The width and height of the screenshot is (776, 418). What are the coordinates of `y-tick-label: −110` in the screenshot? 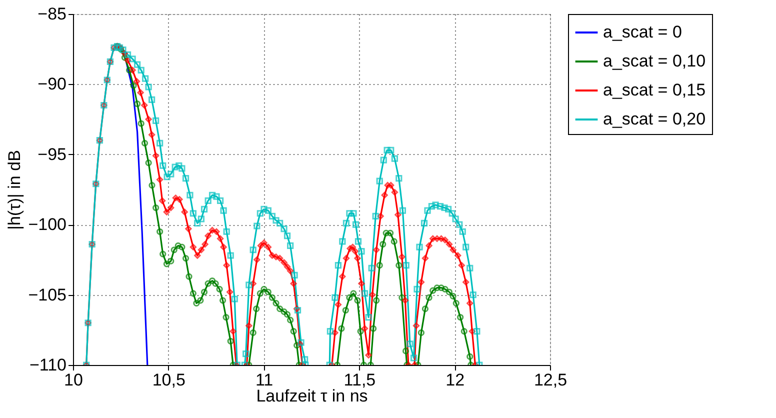 It's located at (47, 365).